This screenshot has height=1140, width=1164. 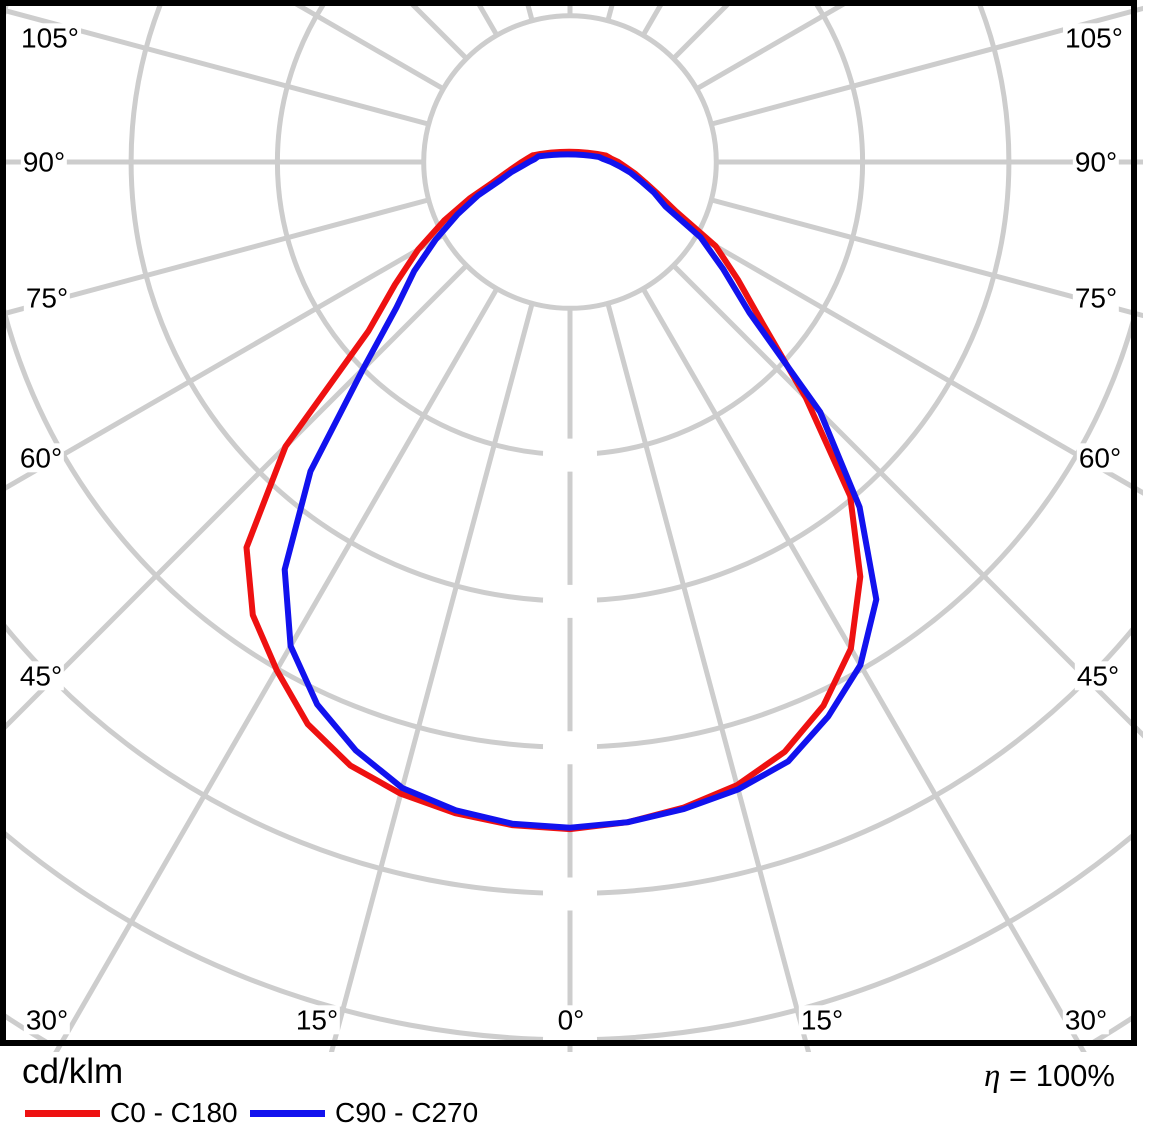 What do you see at coordinates (570, 162) in the screenshot?
I see `grid-ring` at bounding box center [570, 162].